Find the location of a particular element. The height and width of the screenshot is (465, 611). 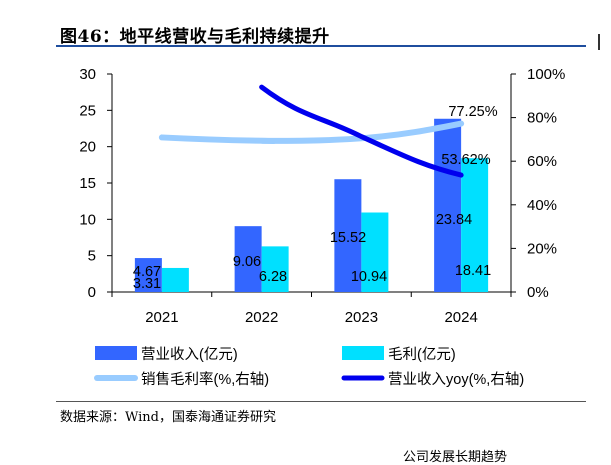

data-label-revenue: 4.67 is located at coordinates (147, 272).